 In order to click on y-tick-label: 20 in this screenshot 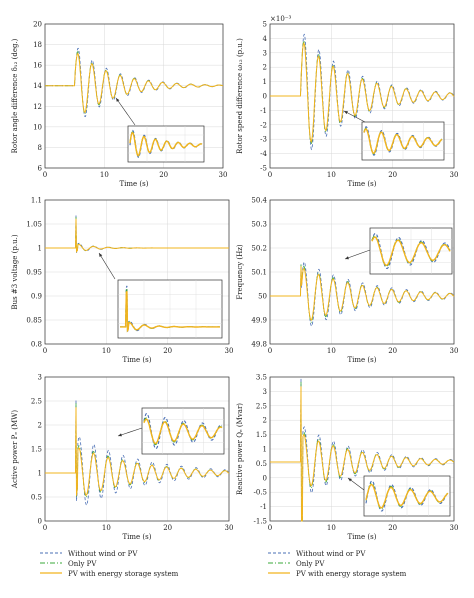, I will do `click(37, 25)`.